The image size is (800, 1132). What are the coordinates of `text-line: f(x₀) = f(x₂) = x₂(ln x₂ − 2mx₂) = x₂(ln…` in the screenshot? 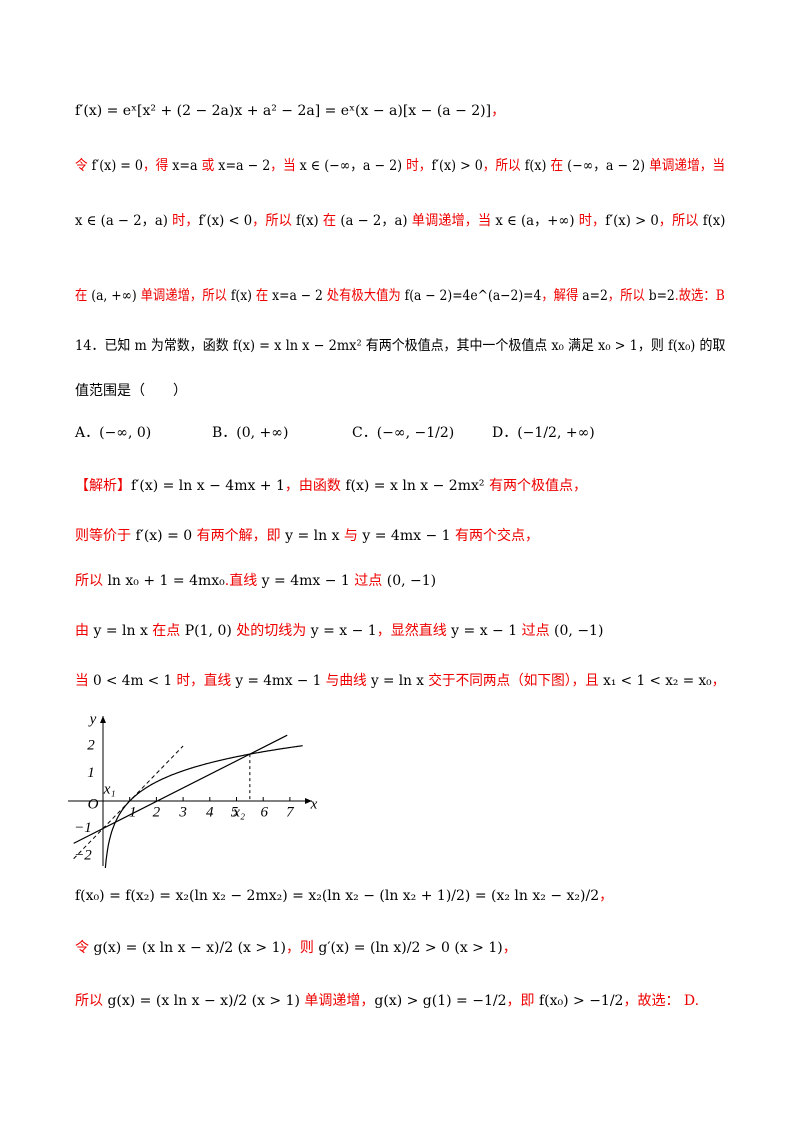 It's located at (344, 895).